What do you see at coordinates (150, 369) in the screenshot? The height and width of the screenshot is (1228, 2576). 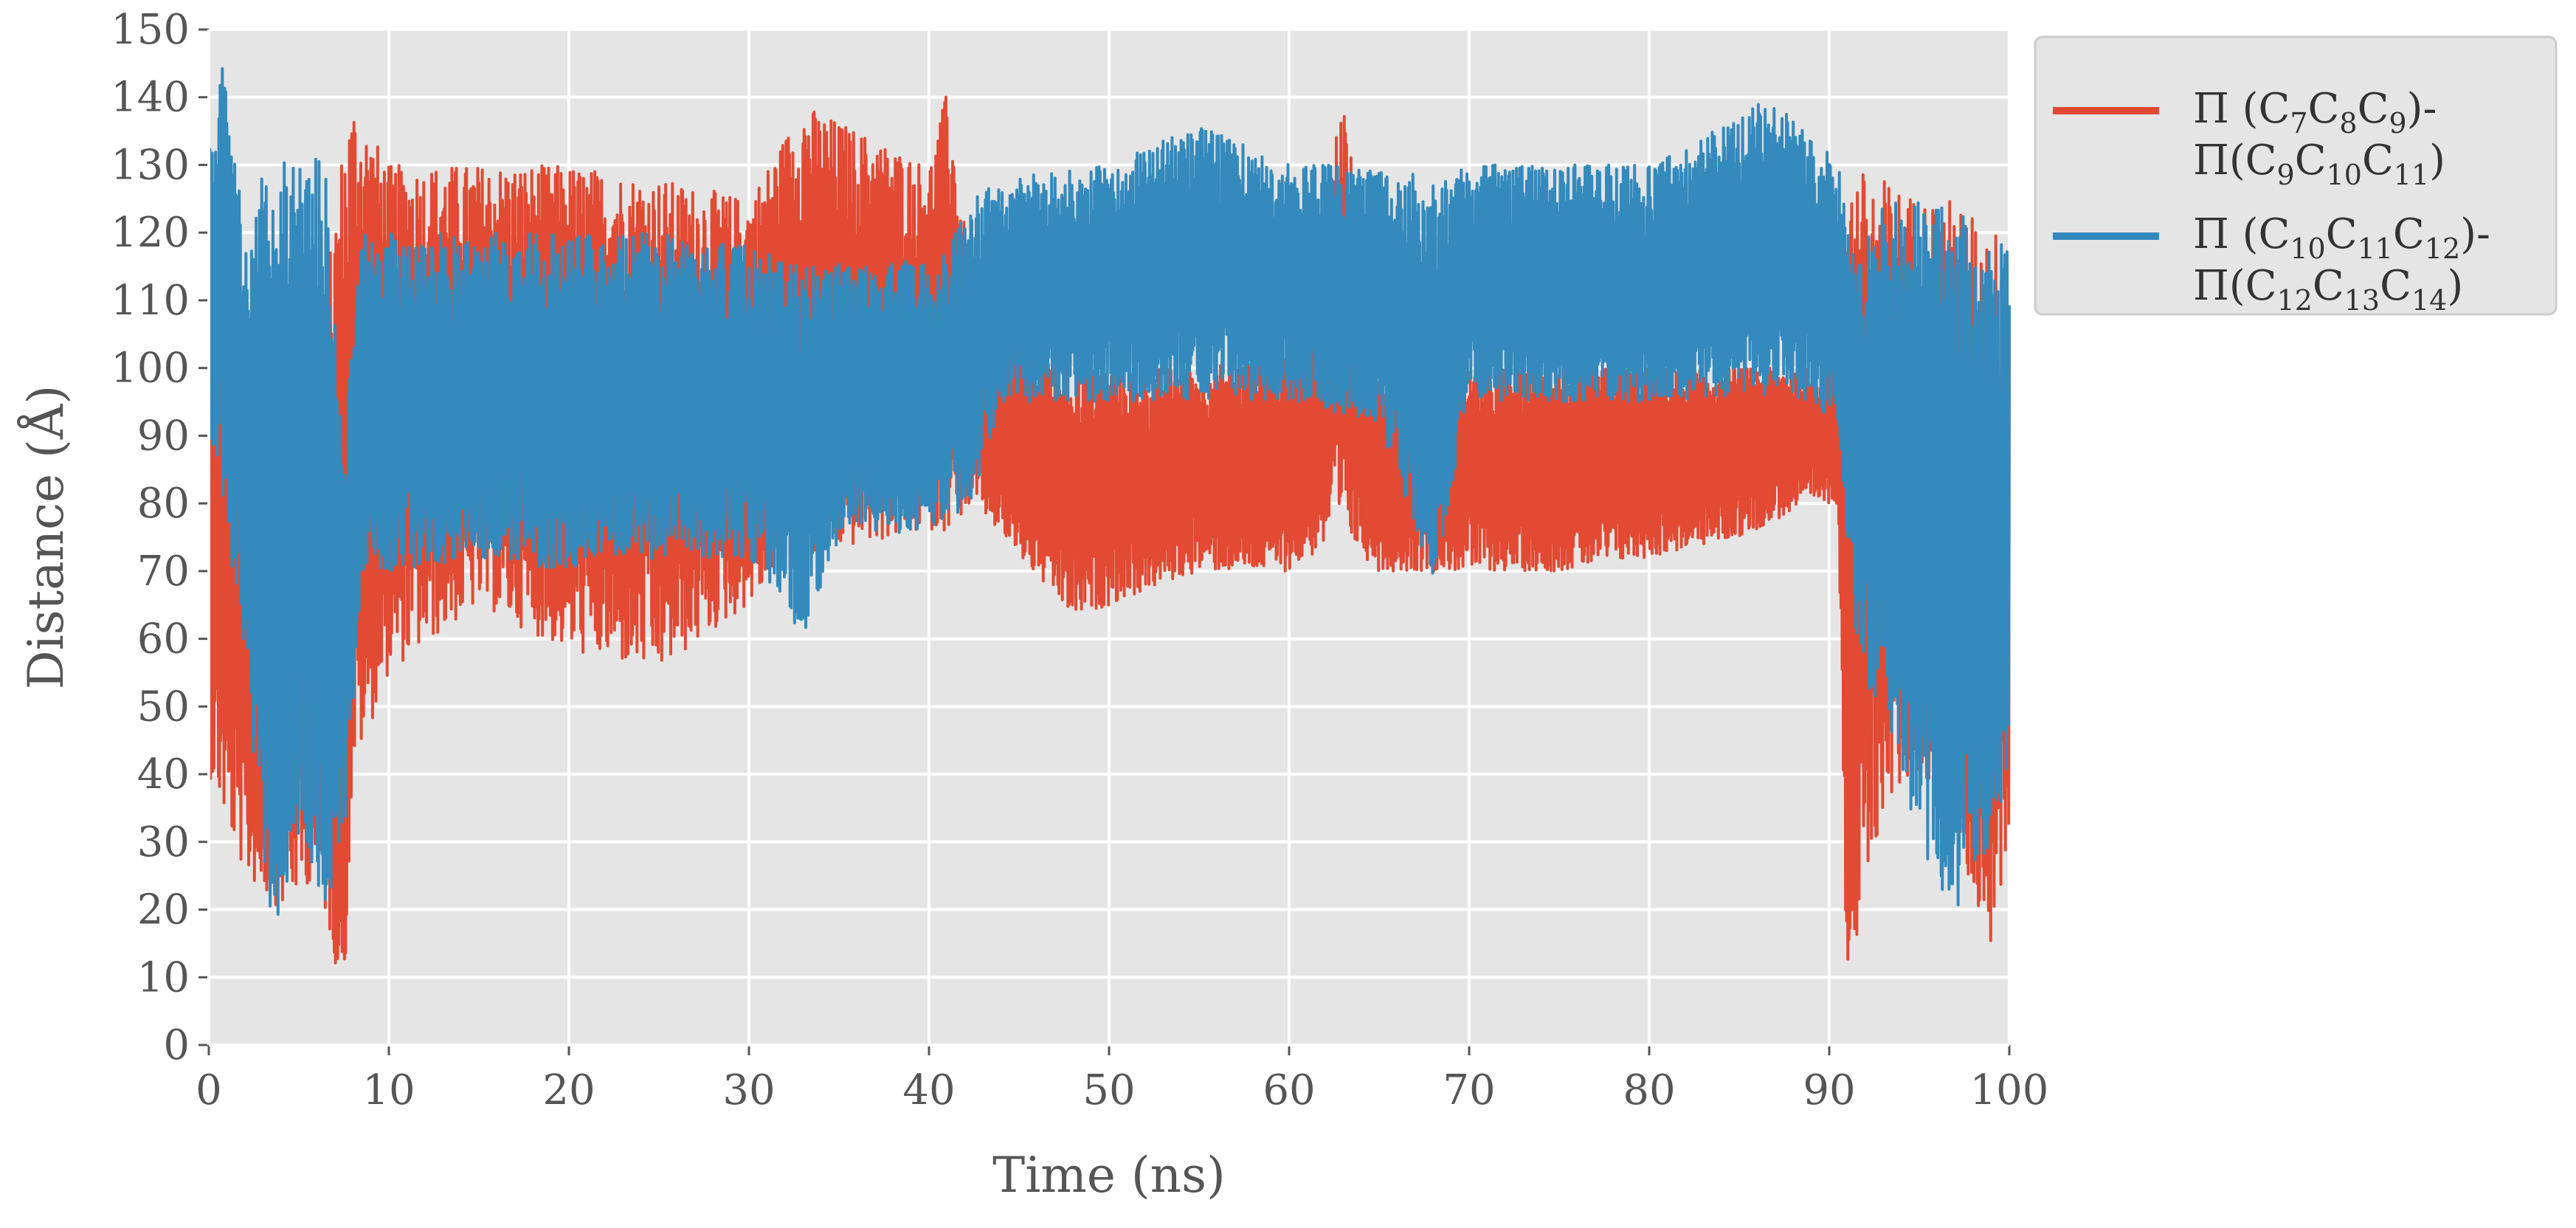 I see `y-tick-label: 100` at bounding box center [150, 369].